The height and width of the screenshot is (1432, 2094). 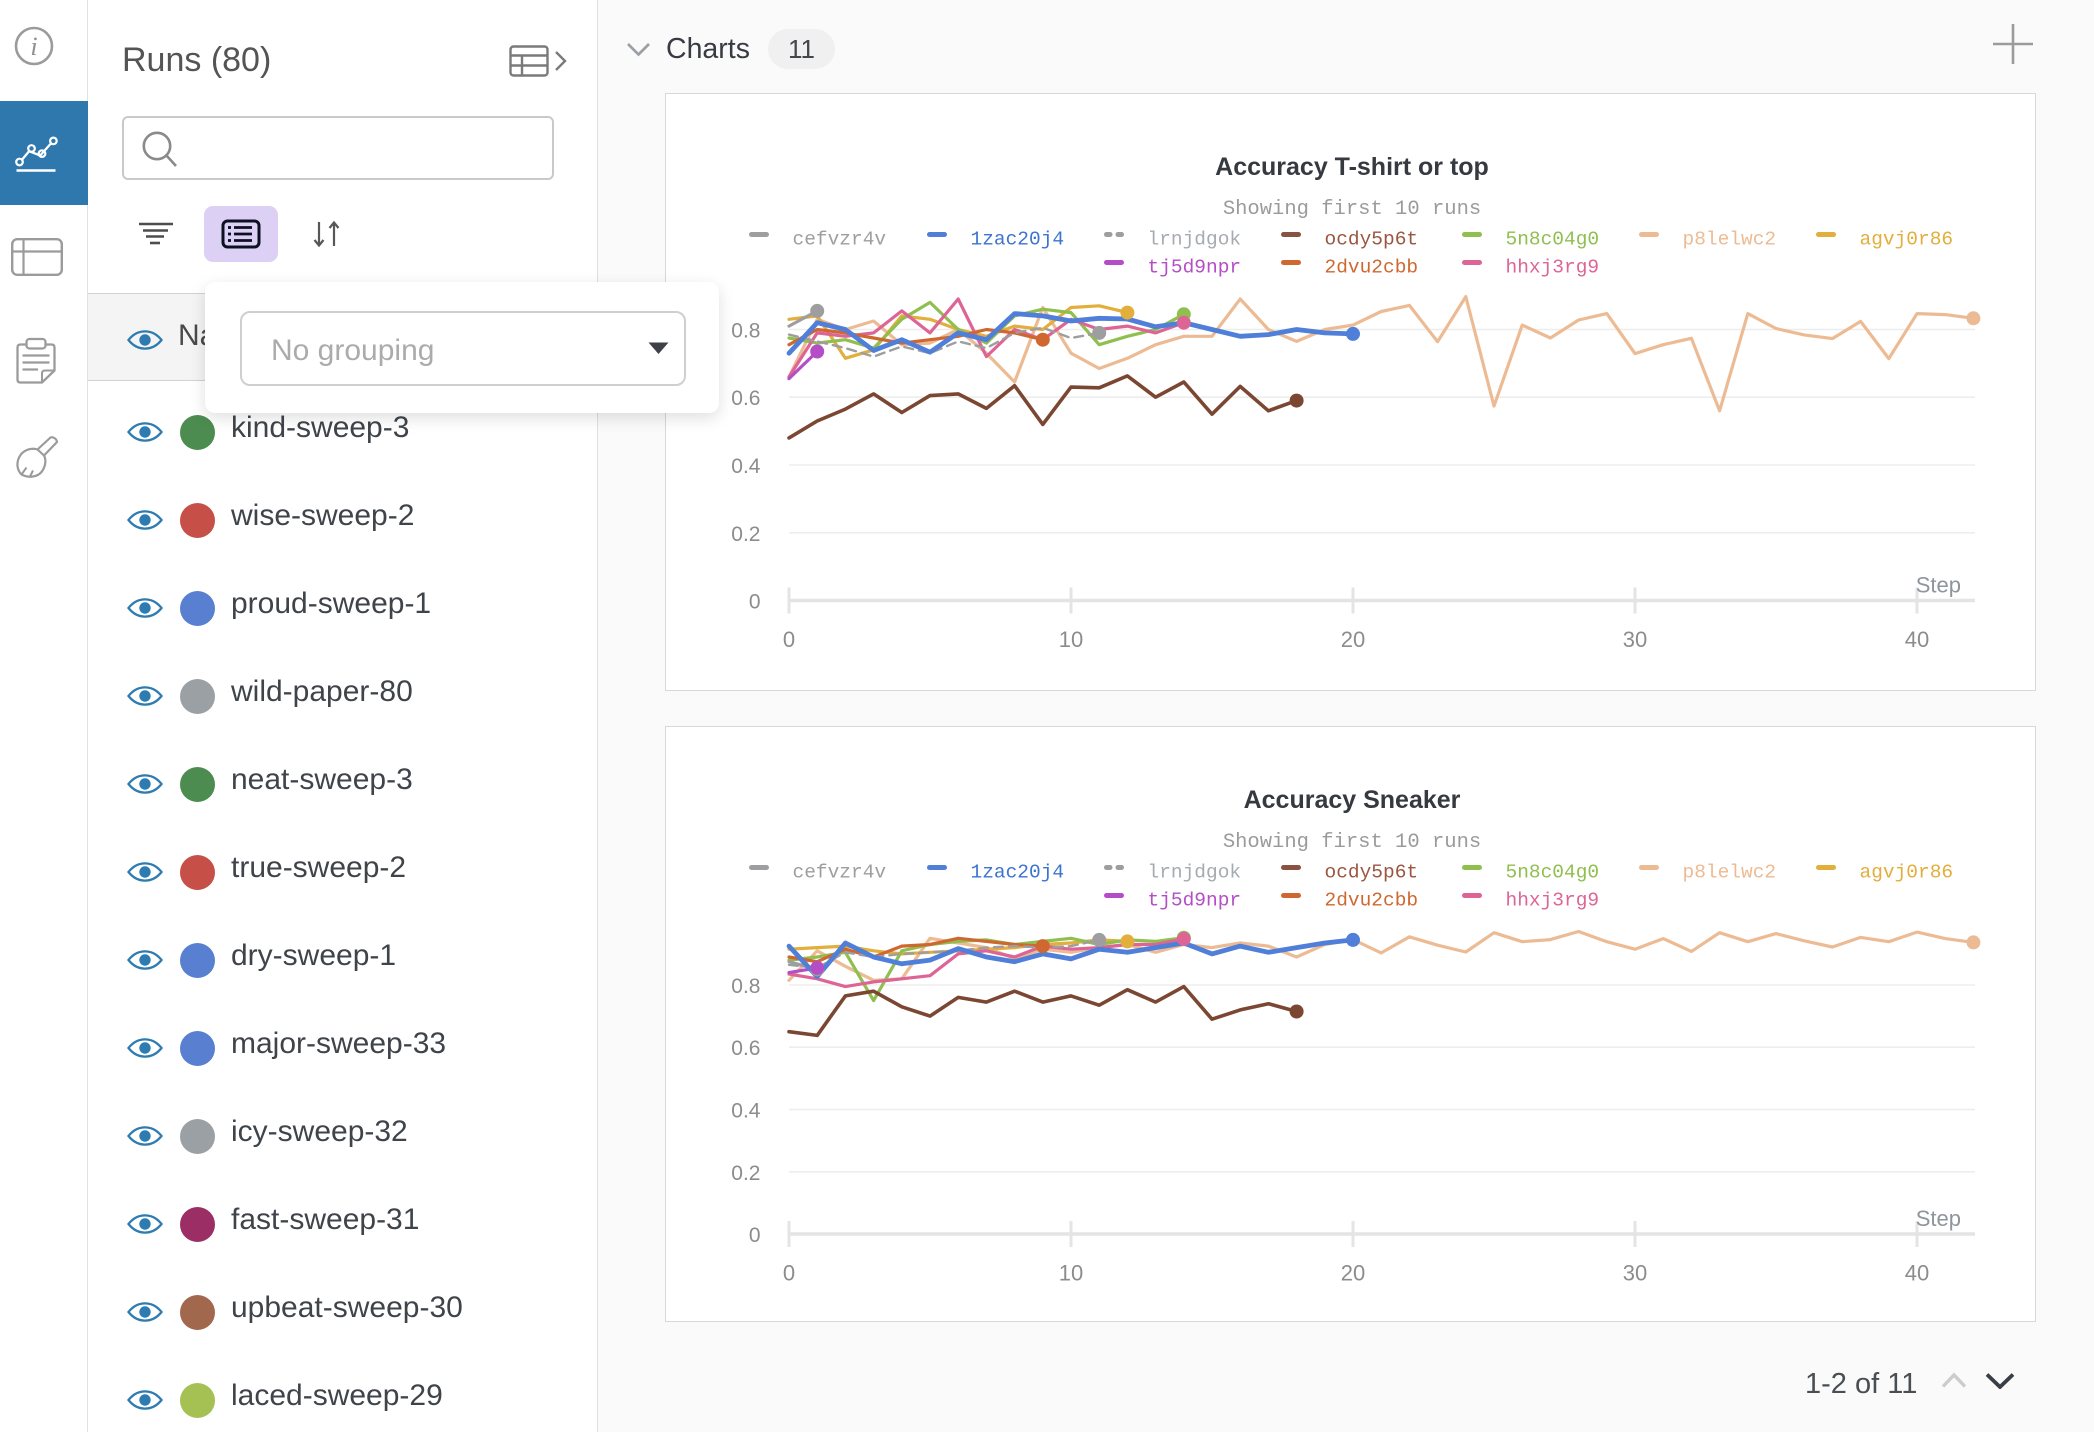 I want to click on svg-text: Accuracy T-shirt or top, so click(x=1352, y=167).